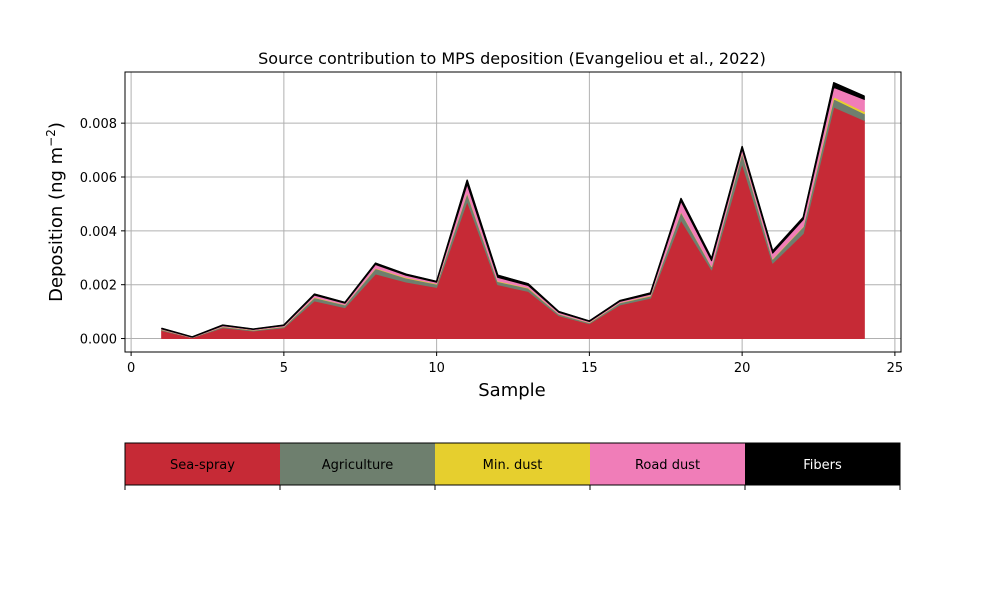 This screenshot has height=600, width=1000. I want to click on y-tick-label: 0.008, so click(98, 124).